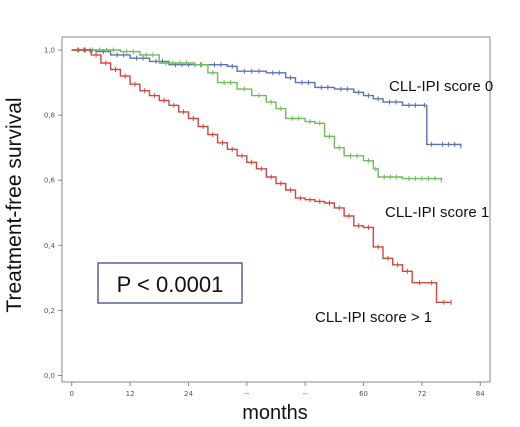 The width and height of the screenshot is (520, 427). I want to click on p-value-text: P < 0.0001, so click(170, 284).